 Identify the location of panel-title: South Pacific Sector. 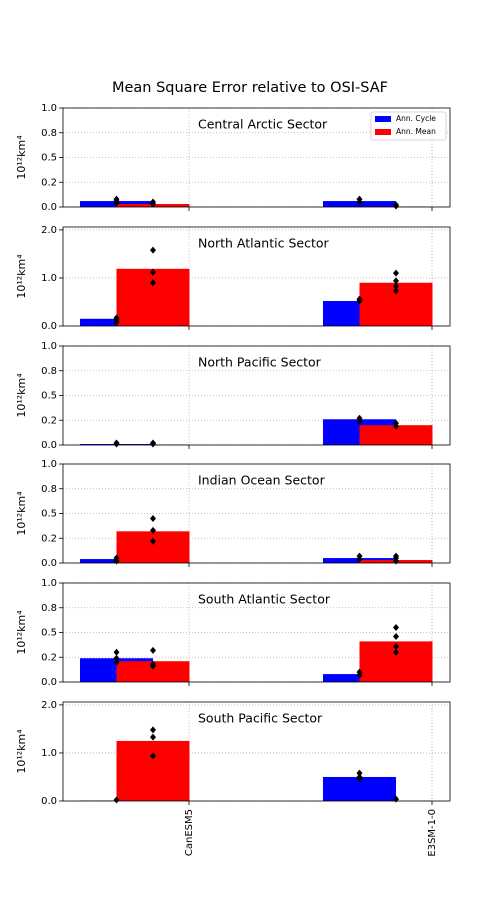
(260, 718).